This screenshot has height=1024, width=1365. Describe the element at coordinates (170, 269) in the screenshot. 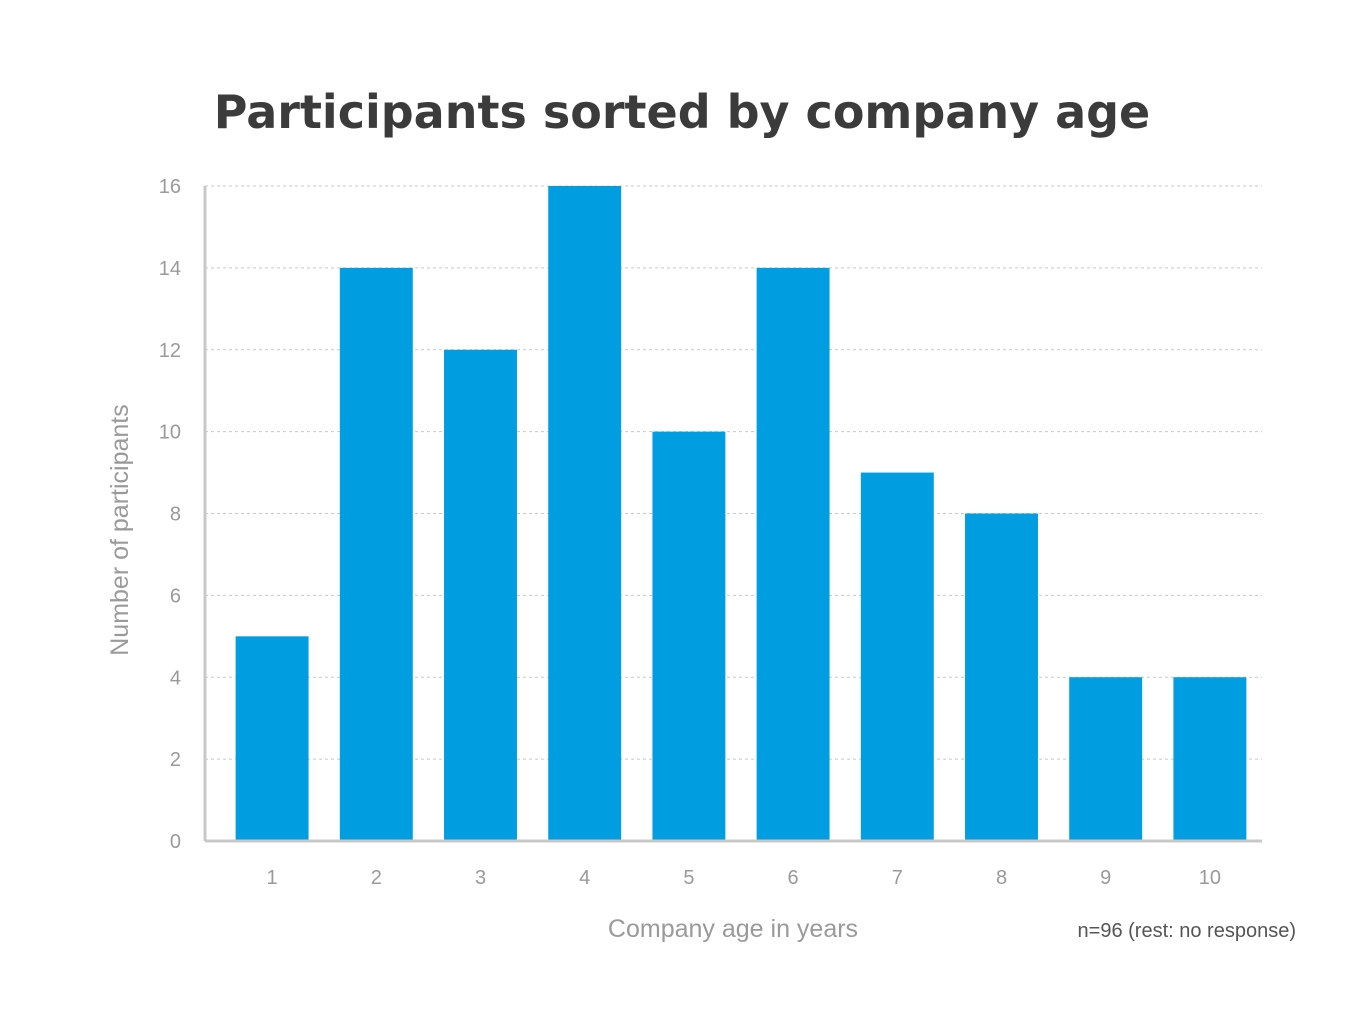

I see `y-tick-label: 14` at that location.